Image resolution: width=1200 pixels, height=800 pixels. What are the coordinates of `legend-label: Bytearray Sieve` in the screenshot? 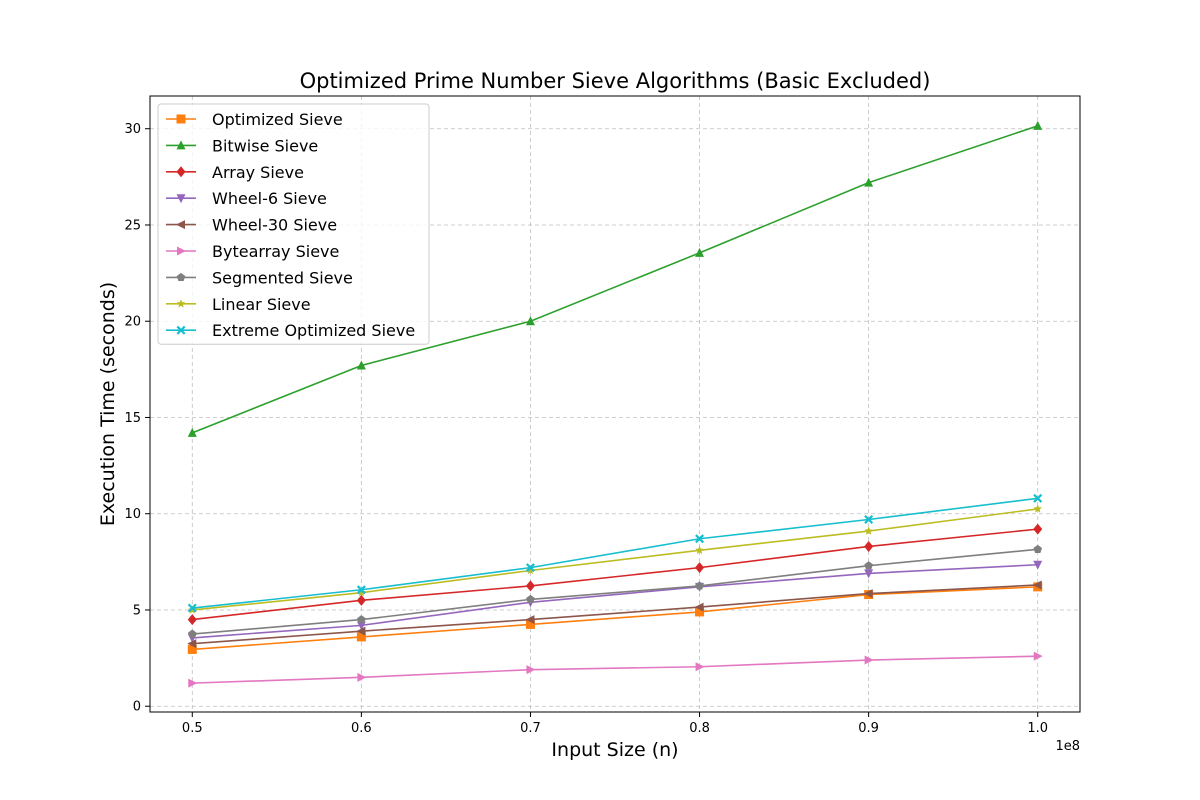 It's located at (275, 251).